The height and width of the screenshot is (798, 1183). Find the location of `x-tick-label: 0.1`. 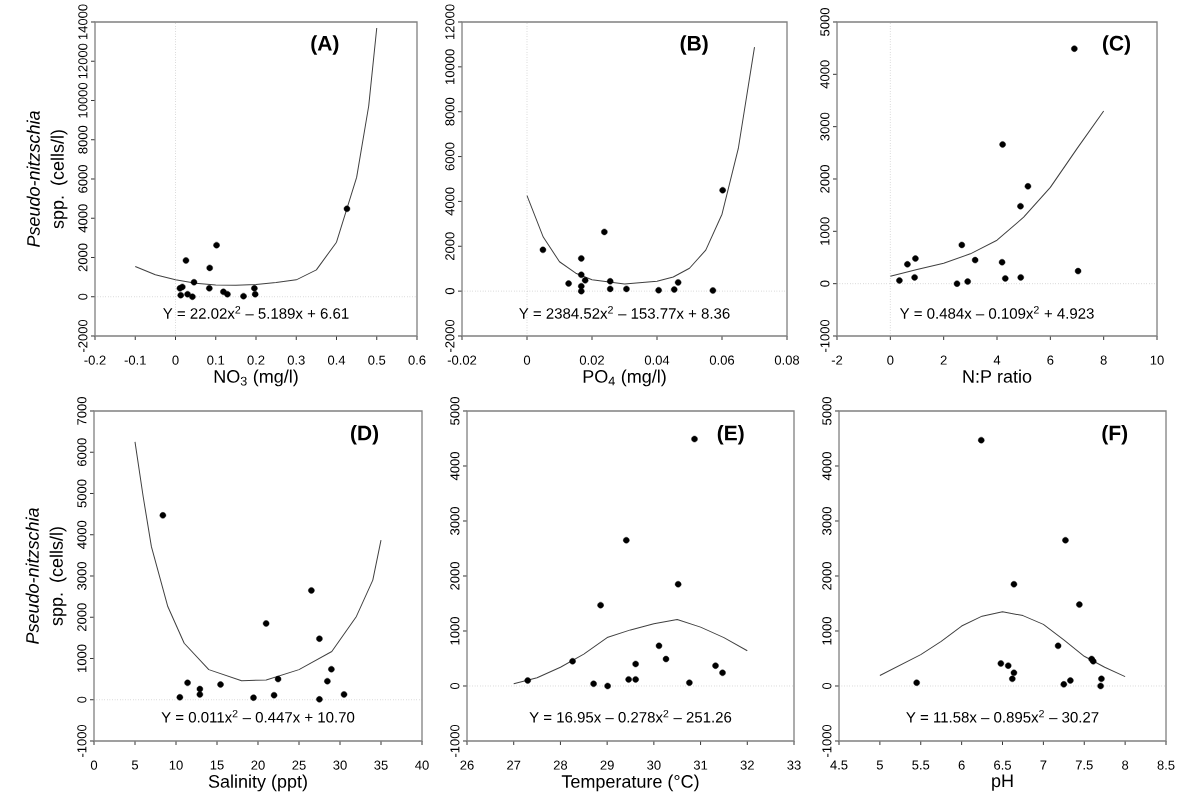

x-tick-label: 0.1 is located at coordinates (216, 360).